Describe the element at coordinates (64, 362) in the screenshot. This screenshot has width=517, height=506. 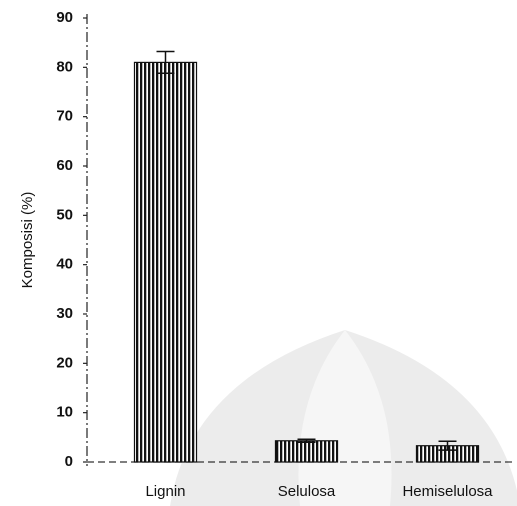
I see `y-tick-label: 20` at that location.